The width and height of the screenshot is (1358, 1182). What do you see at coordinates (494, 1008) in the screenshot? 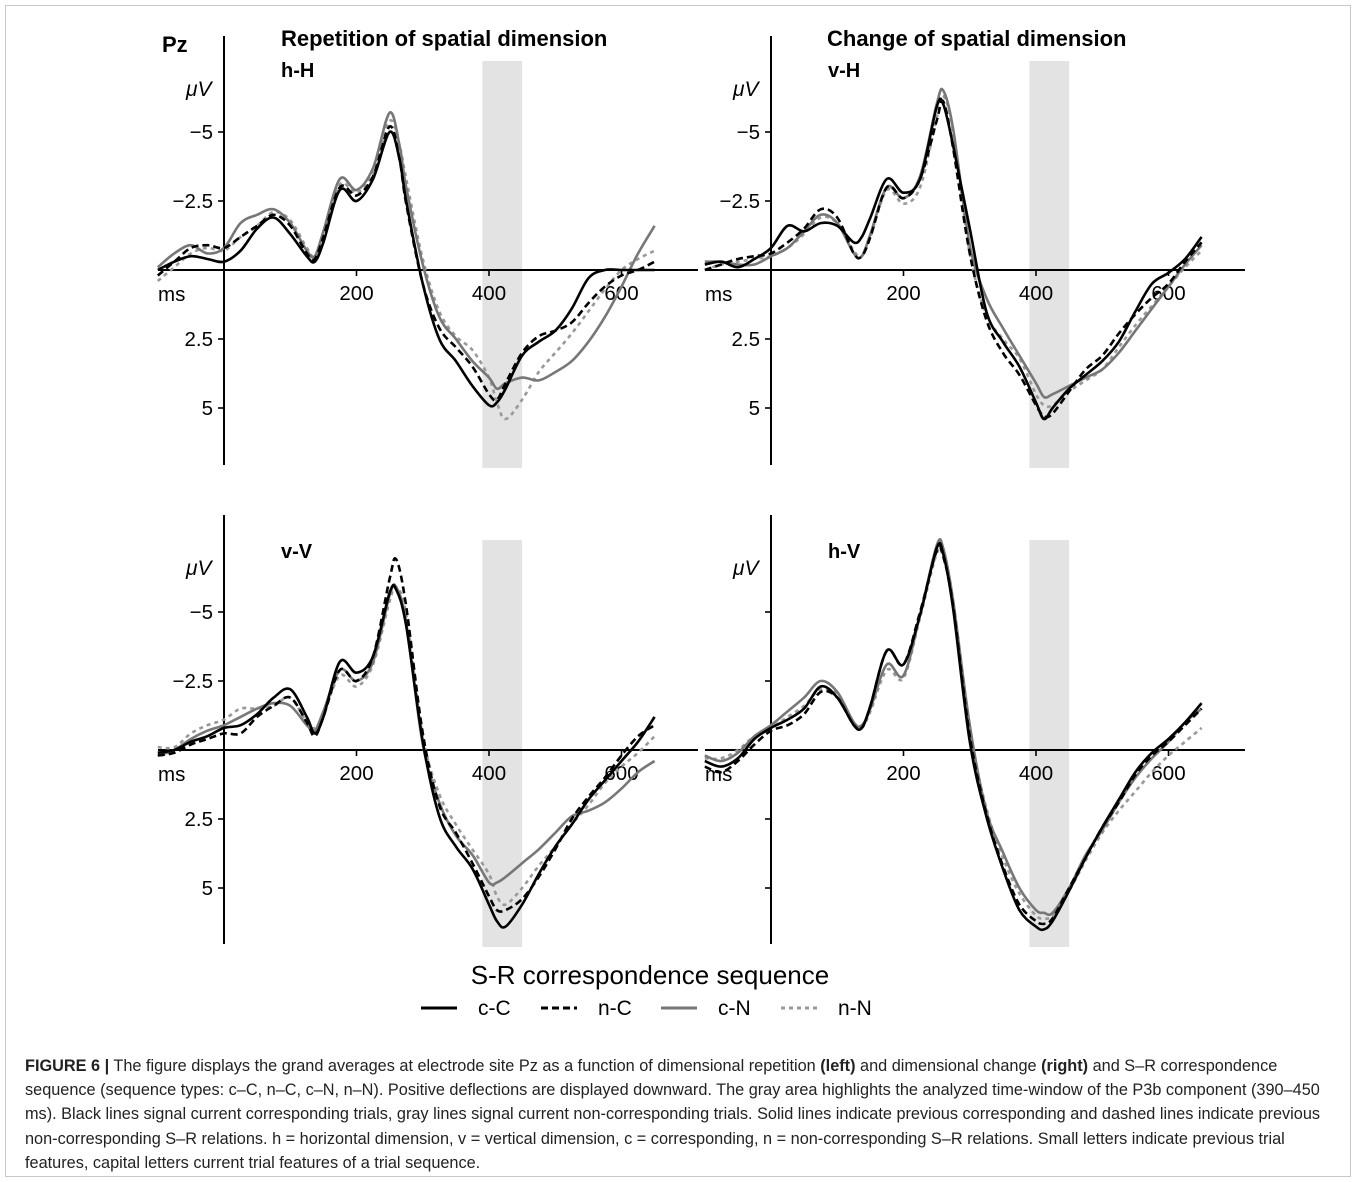
I see `legend-label-c-C: c-C` at bounding box center [494, 1008].